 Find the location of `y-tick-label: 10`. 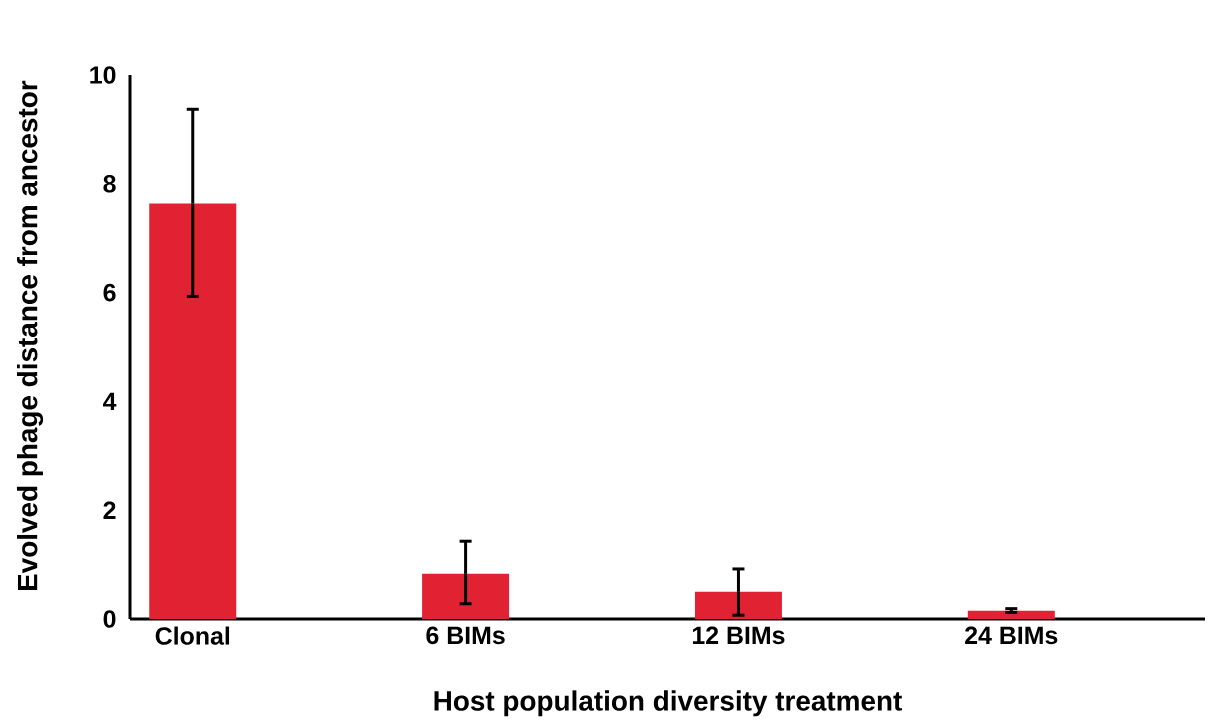

y-tick-label: 10 is located at coordinates (103, 75).